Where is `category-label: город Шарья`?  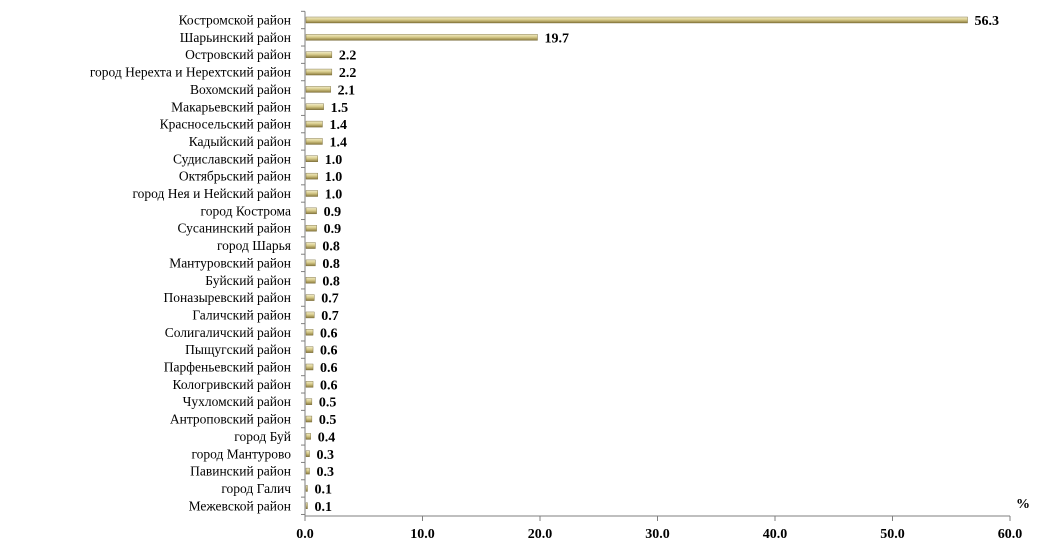 category-label: город Шарья is located at coordinates (254, 245).